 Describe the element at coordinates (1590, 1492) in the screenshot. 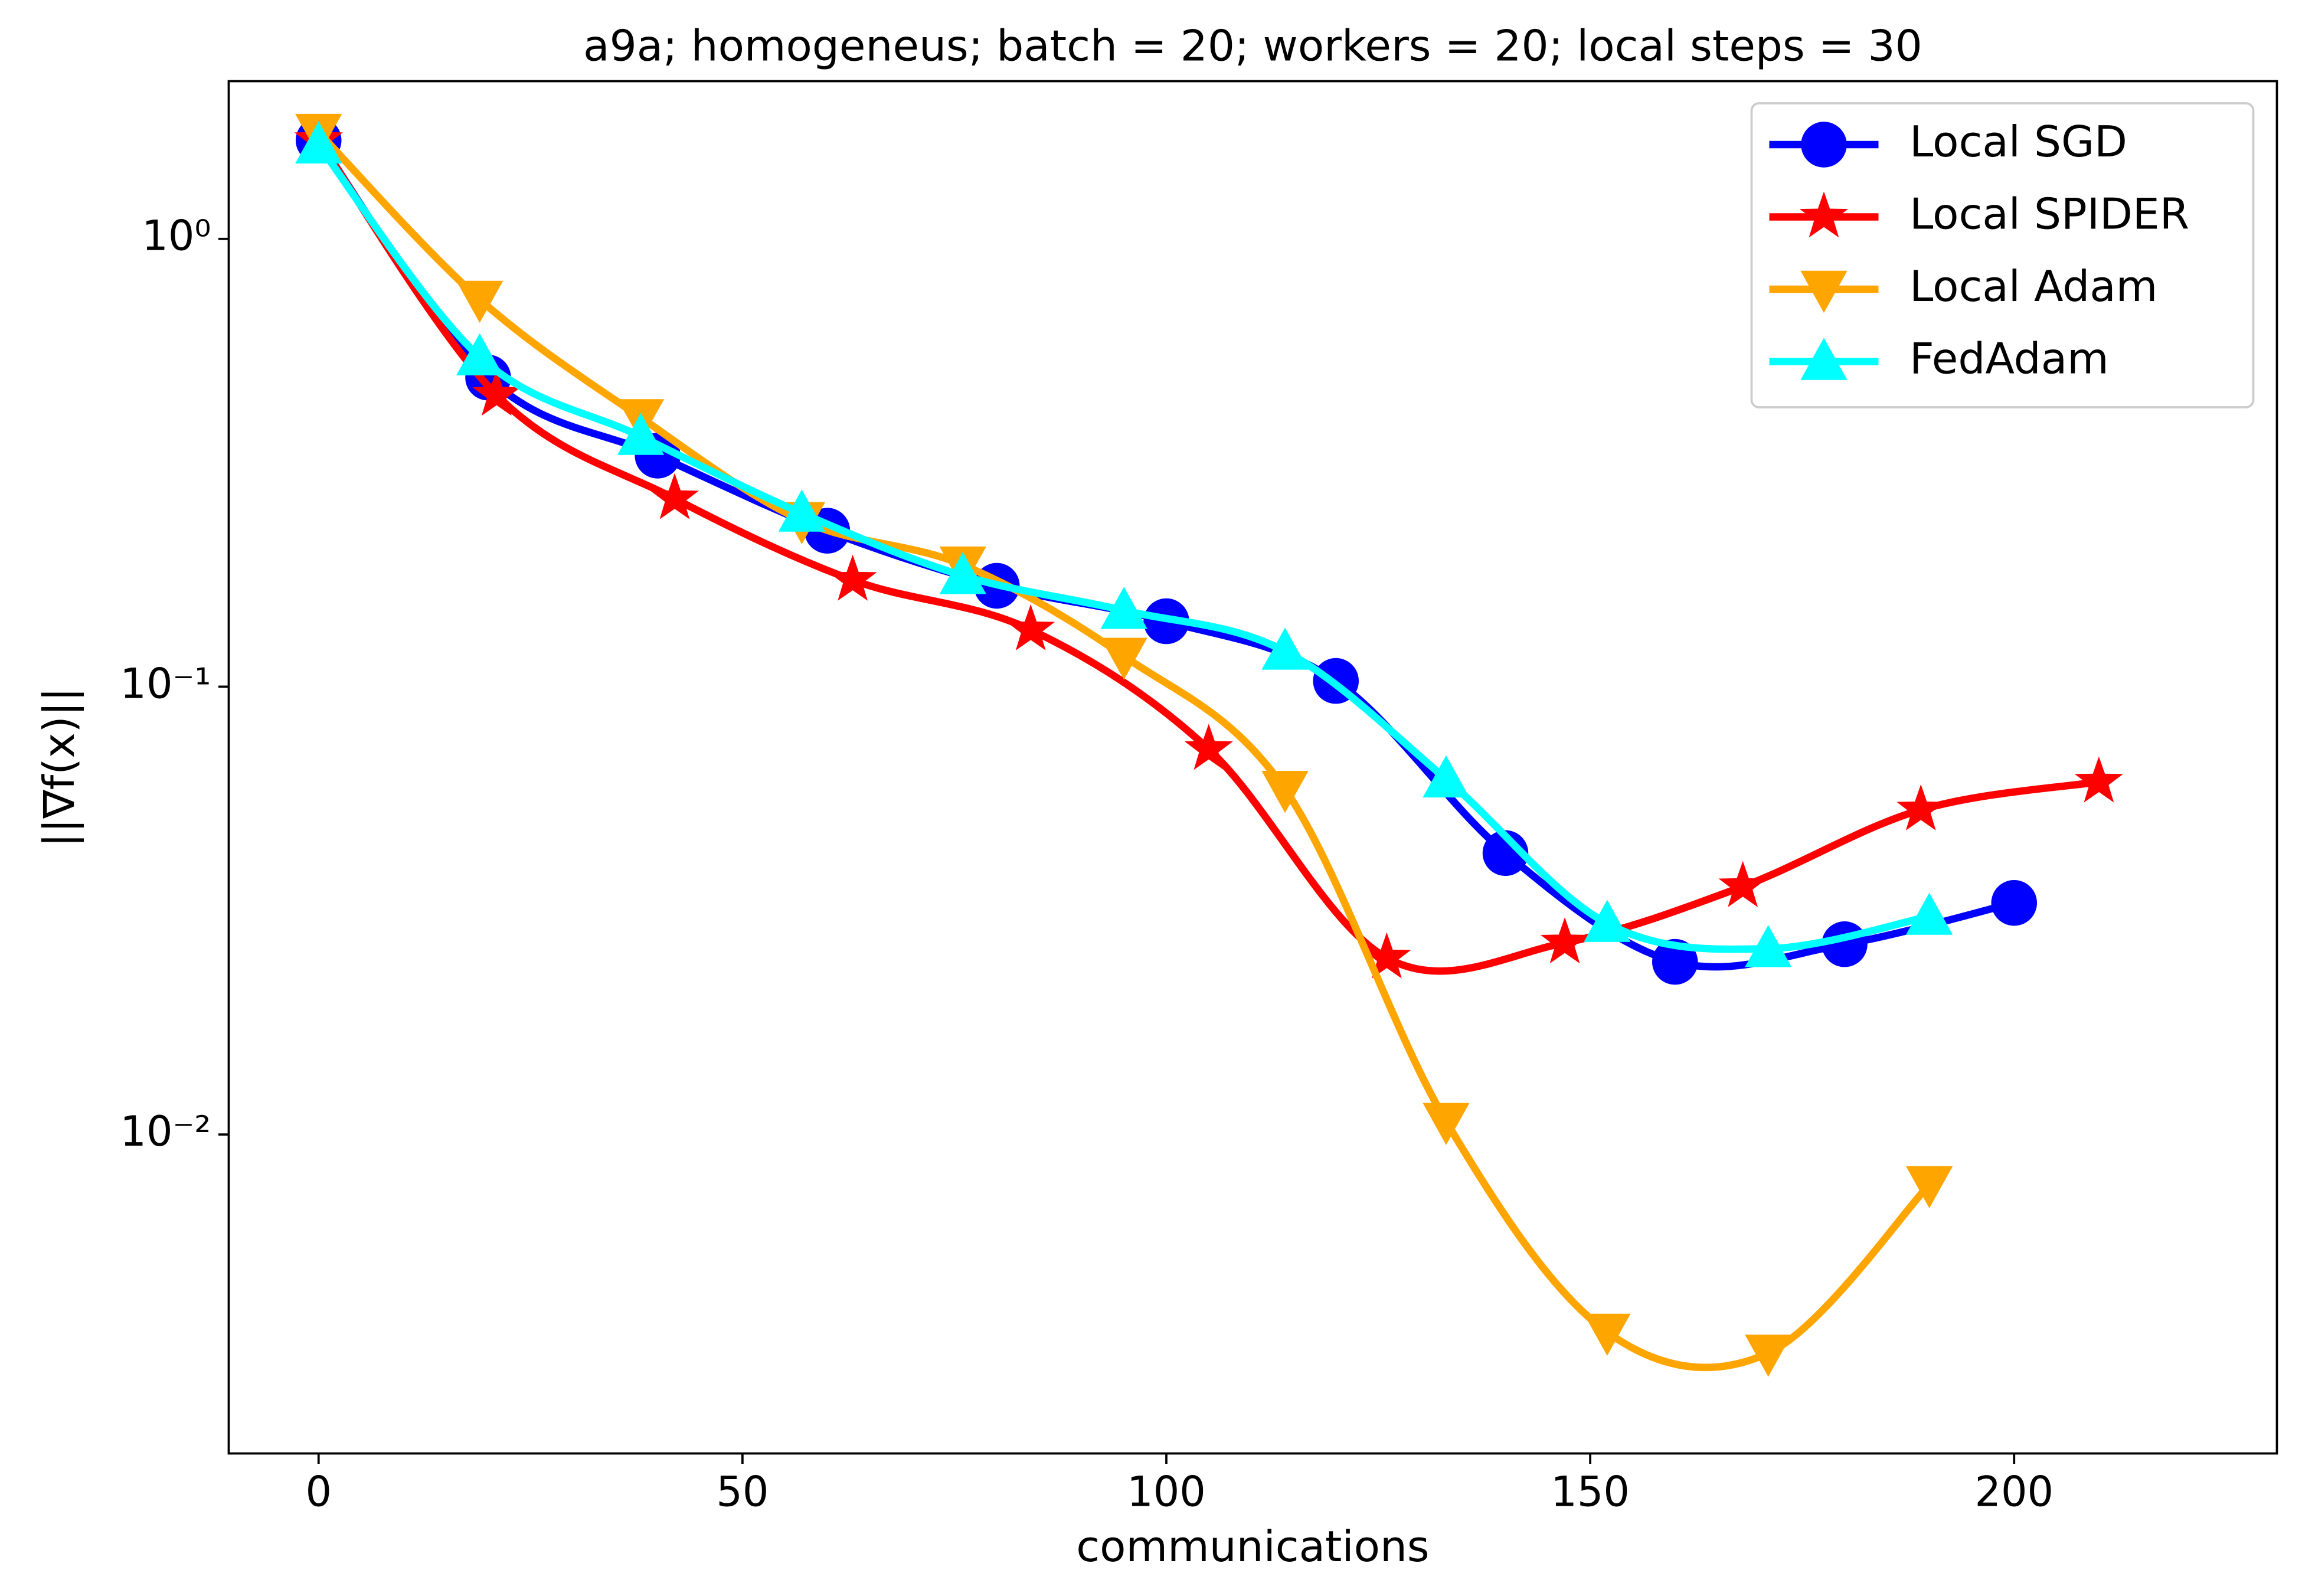

I see `x-tick-label: 150` at that location.